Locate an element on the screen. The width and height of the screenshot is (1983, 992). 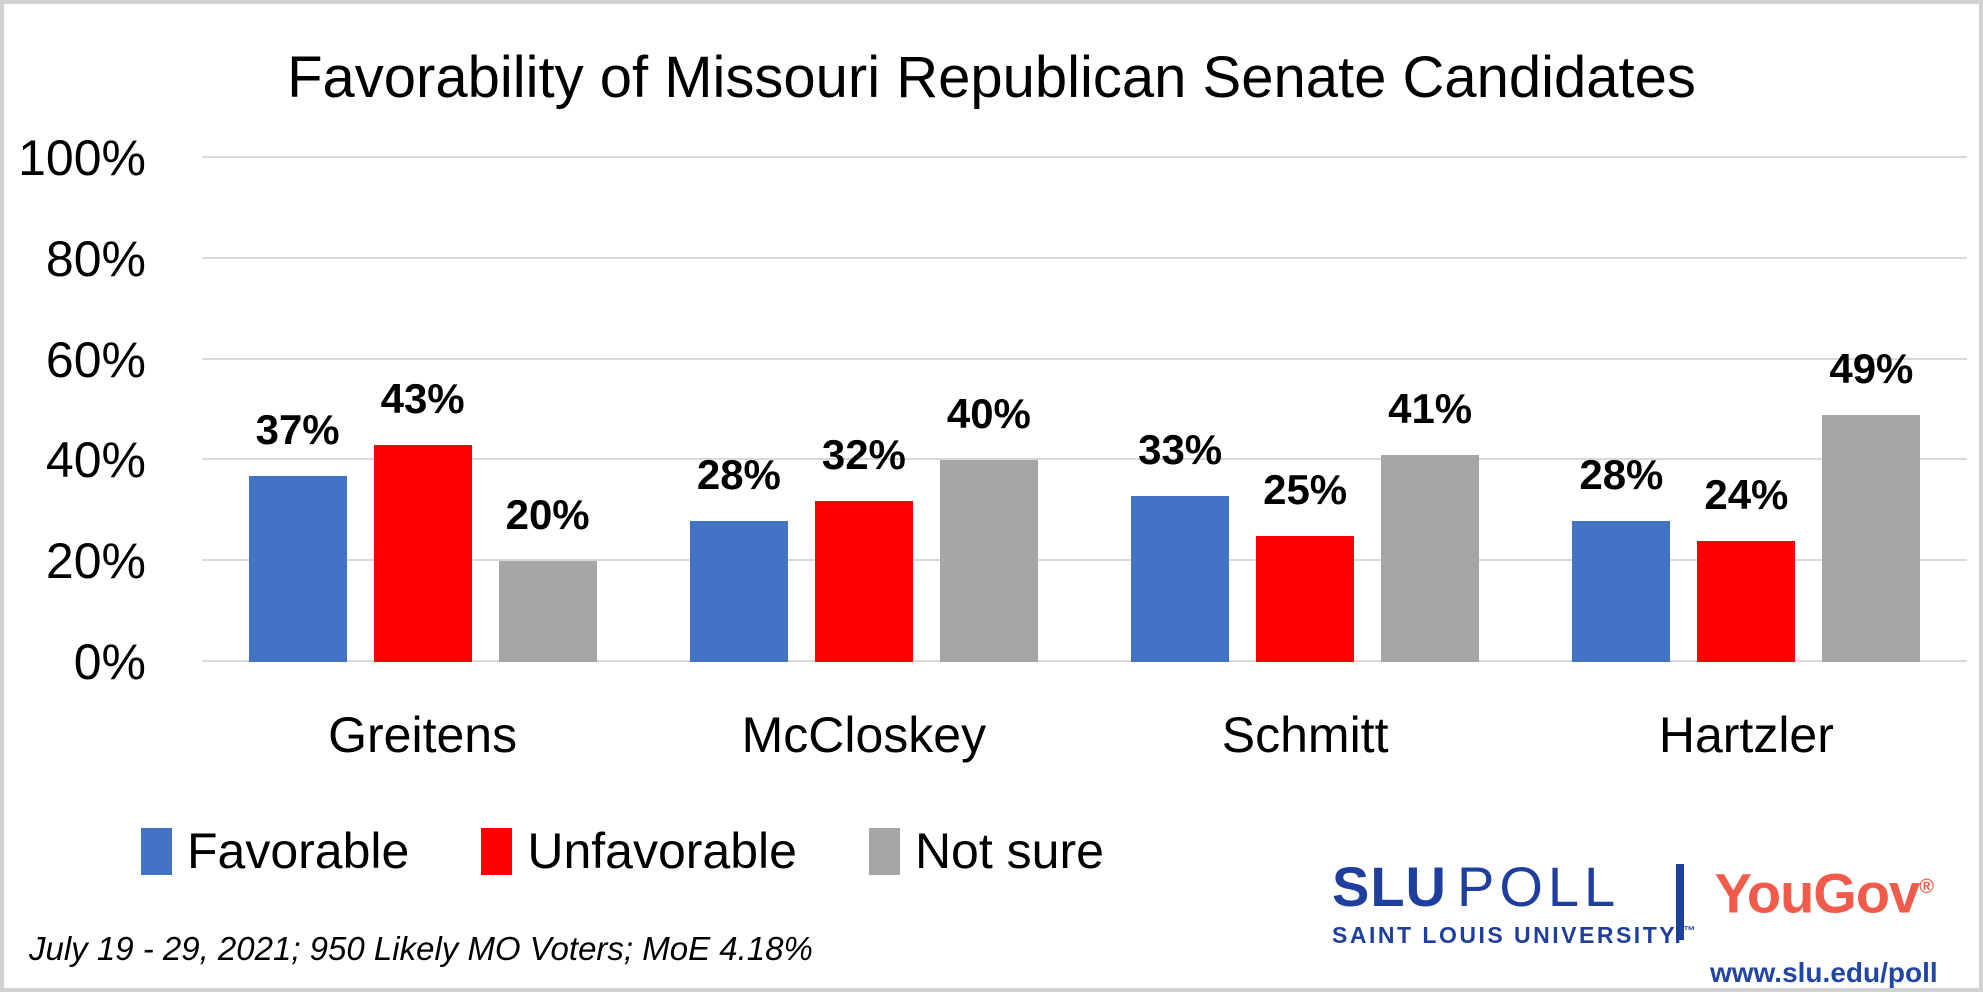
data-label-favorable-schmitt: 33% is located at coordinates (1180, 449).